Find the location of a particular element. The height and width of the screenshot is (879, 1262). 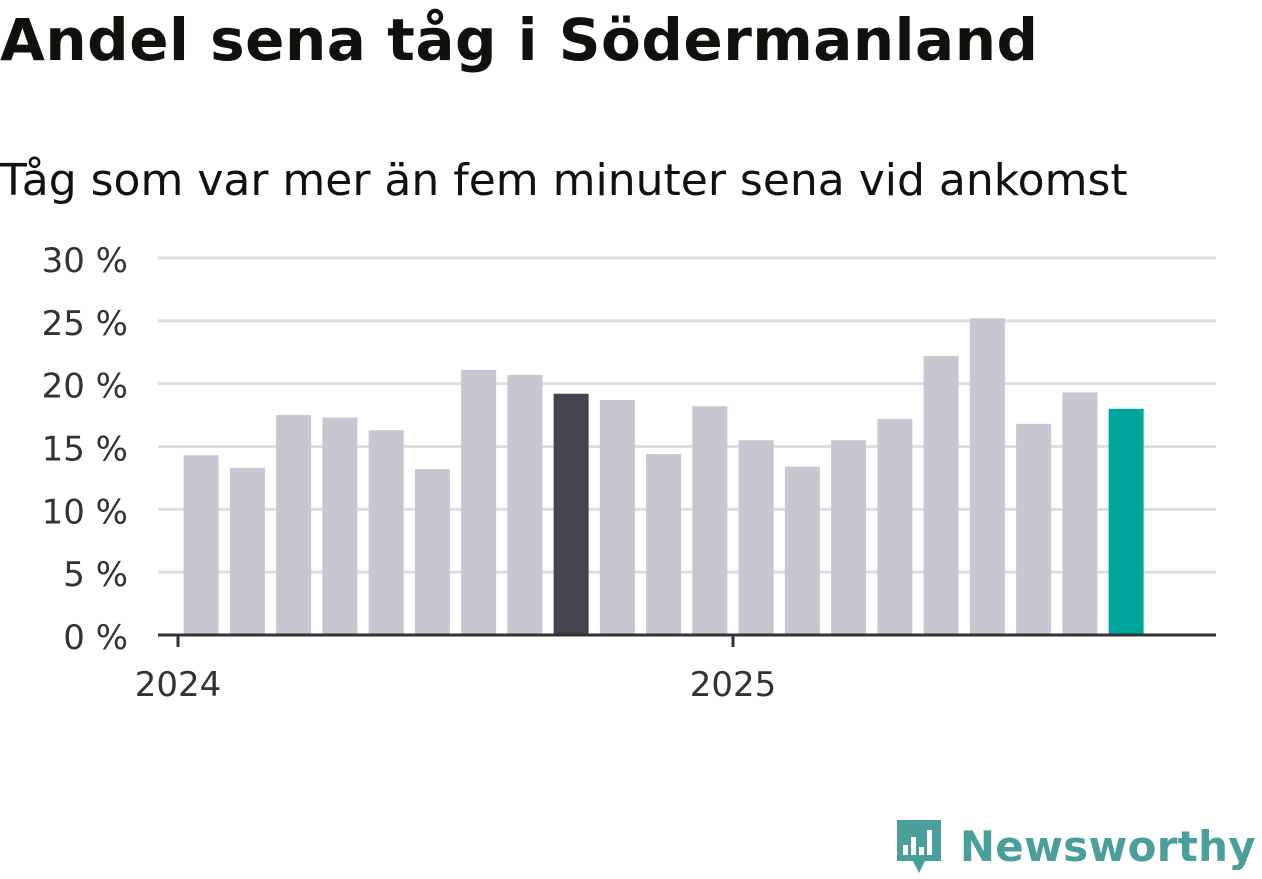

newsworthy-logo: Newsworthy is located at coordinates (1075, 846).